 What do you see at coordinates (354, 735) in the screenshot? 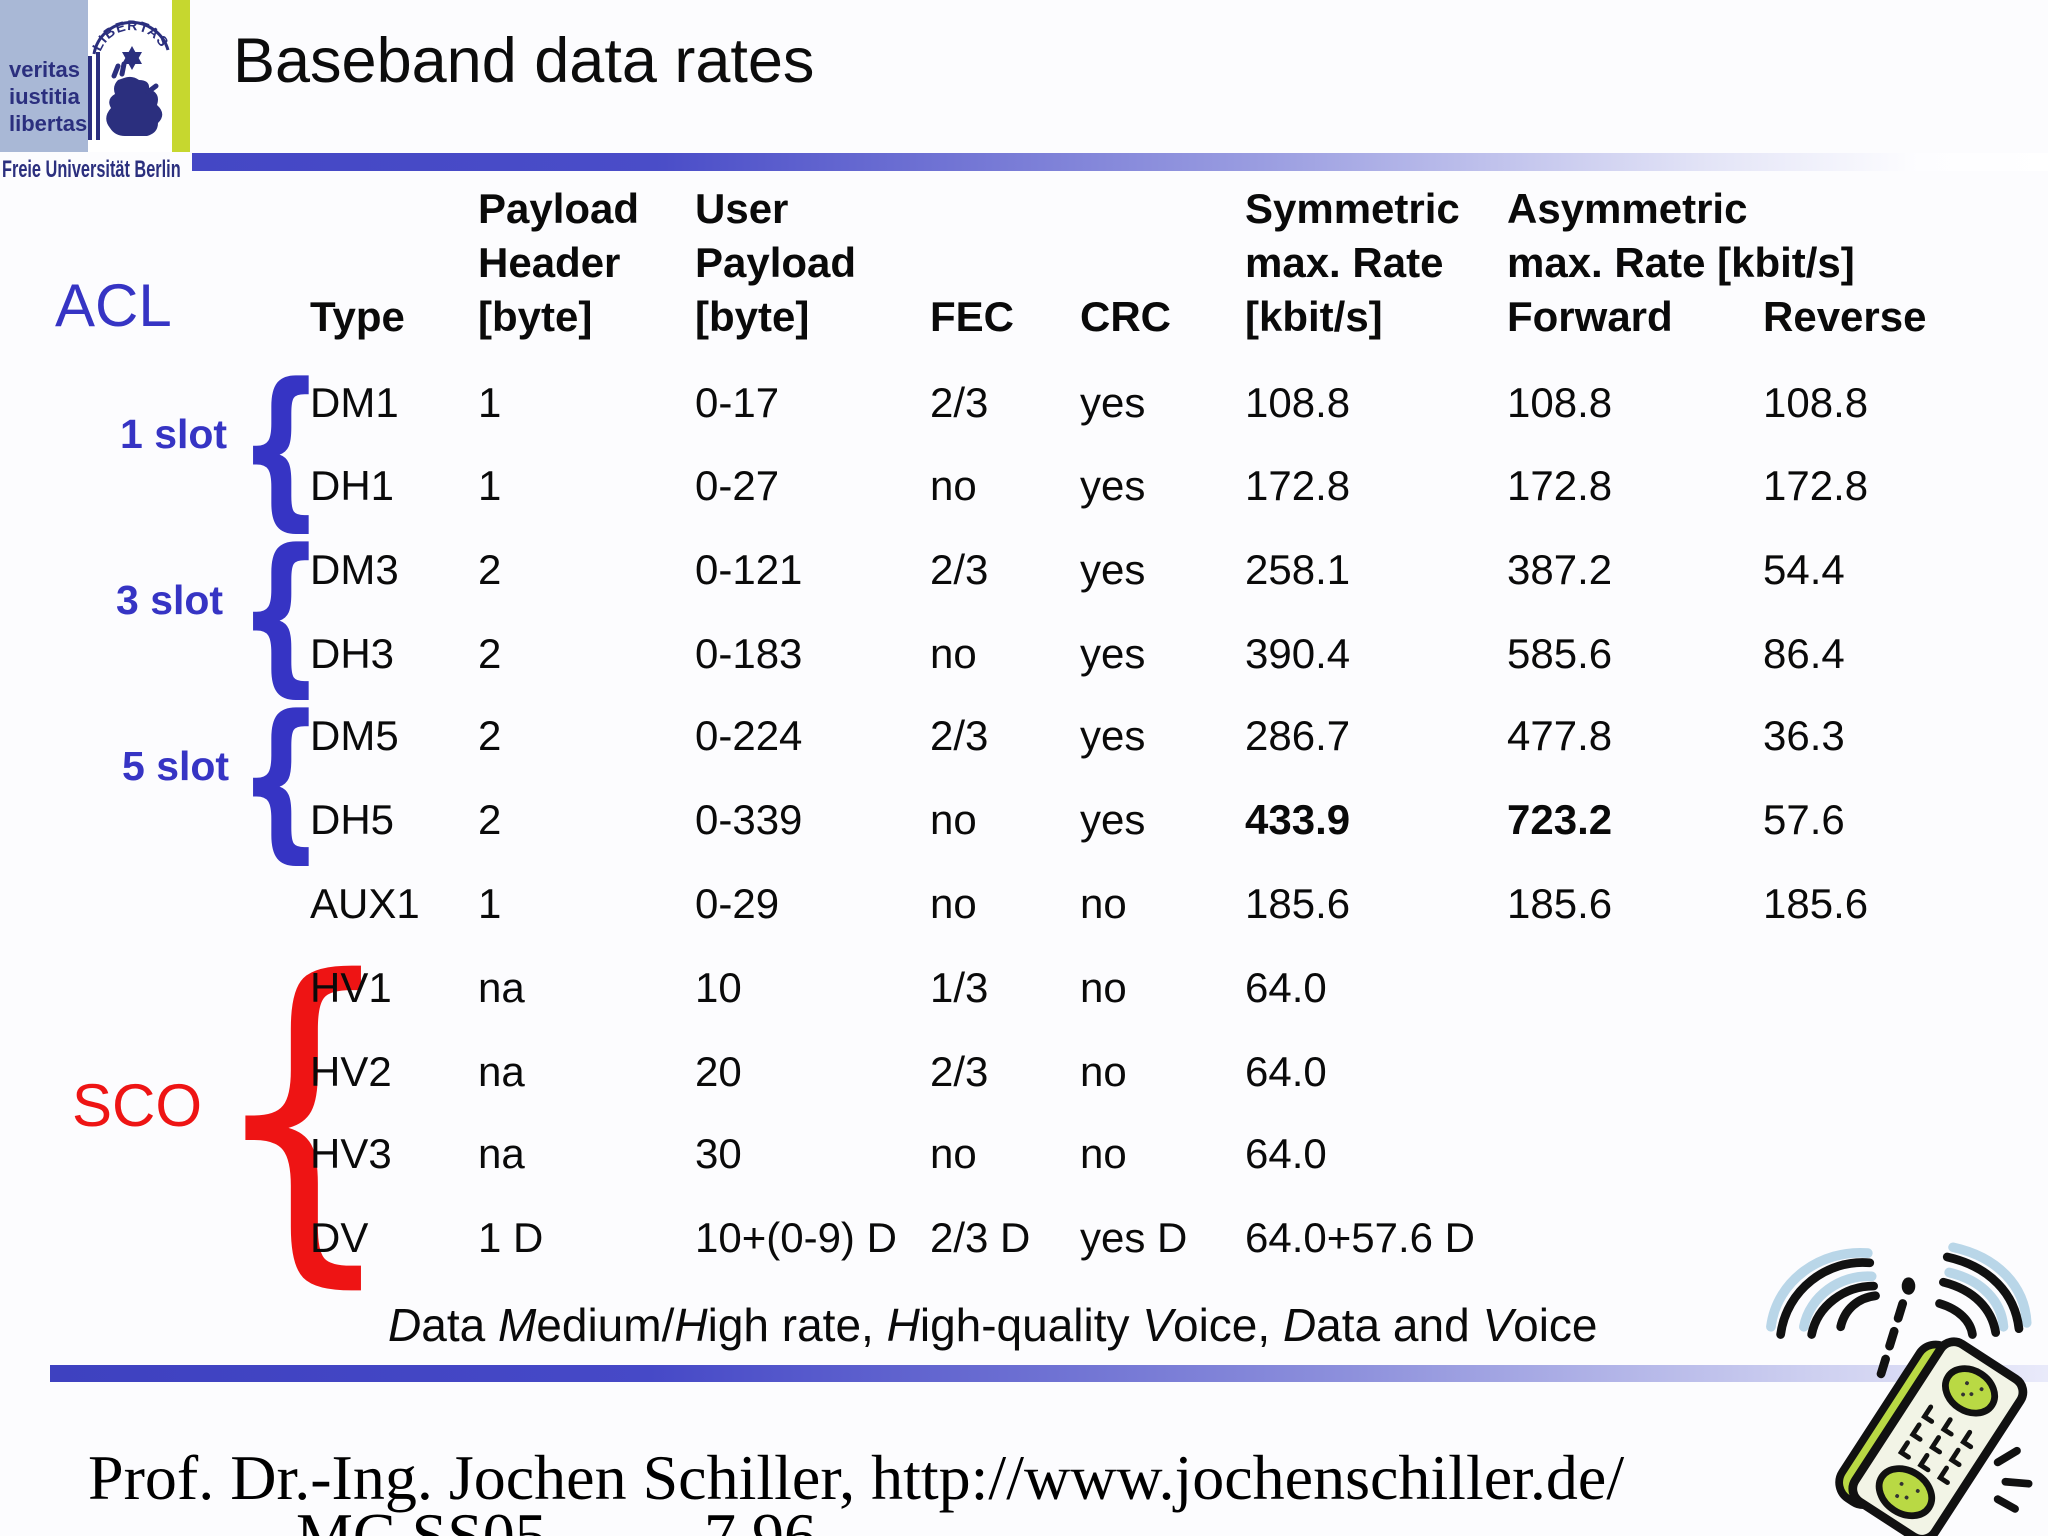
I see `cell-type: DM5` at bounding box center [354, 735].